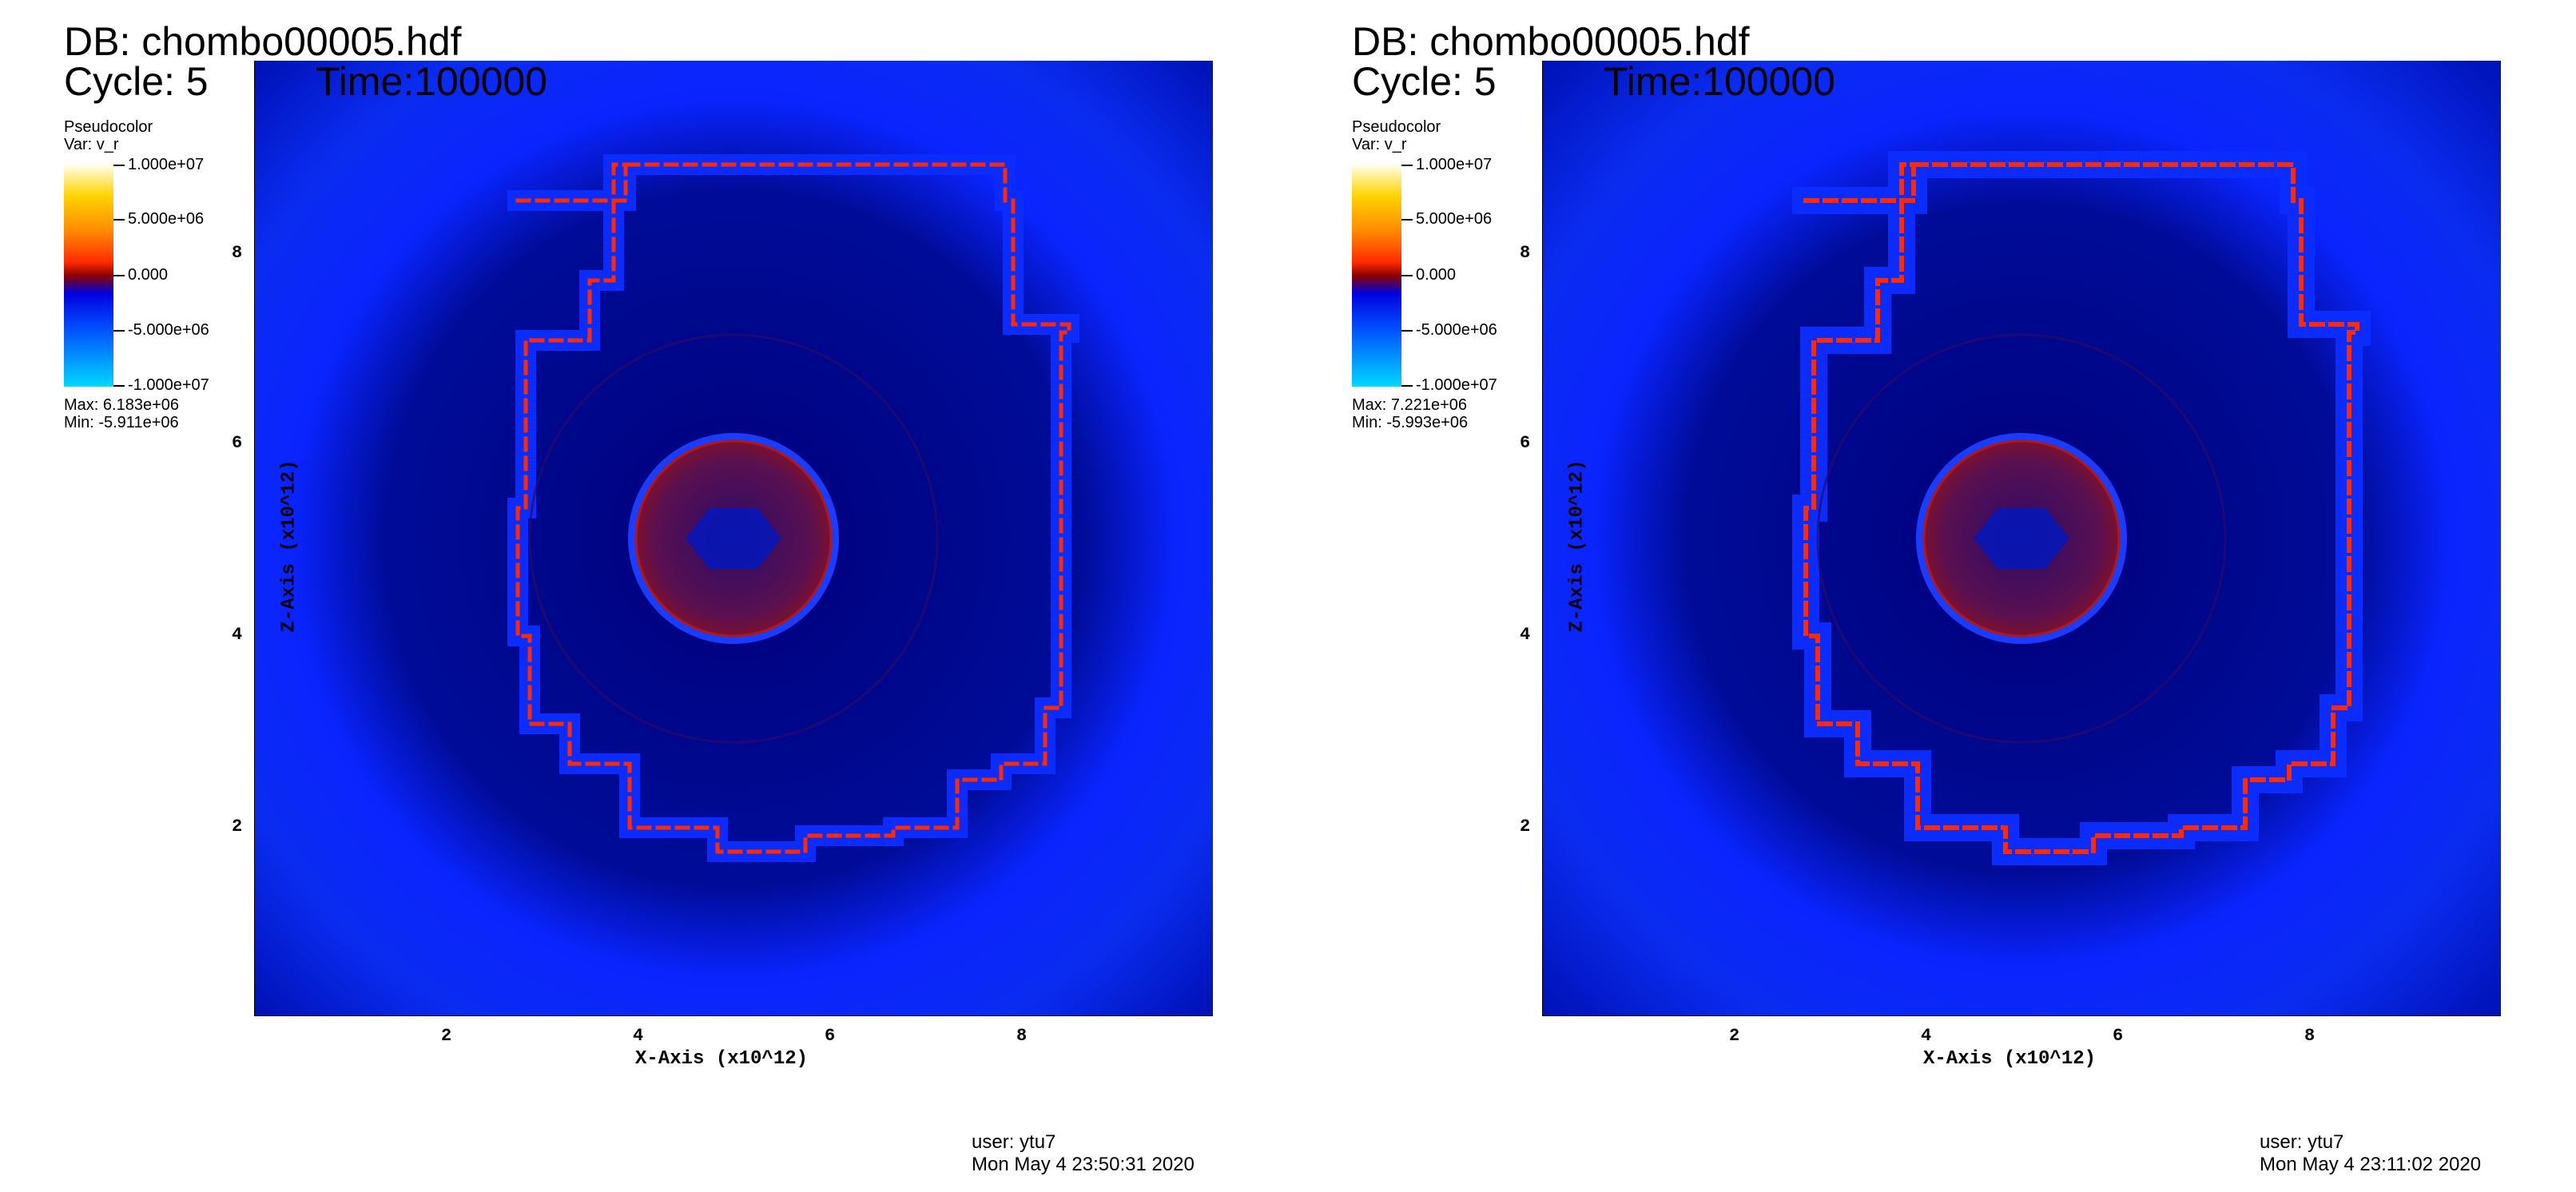 The image size is (2576, 1192). I want to click on max-value: Max: 6.183e+06, so click(121, 405).